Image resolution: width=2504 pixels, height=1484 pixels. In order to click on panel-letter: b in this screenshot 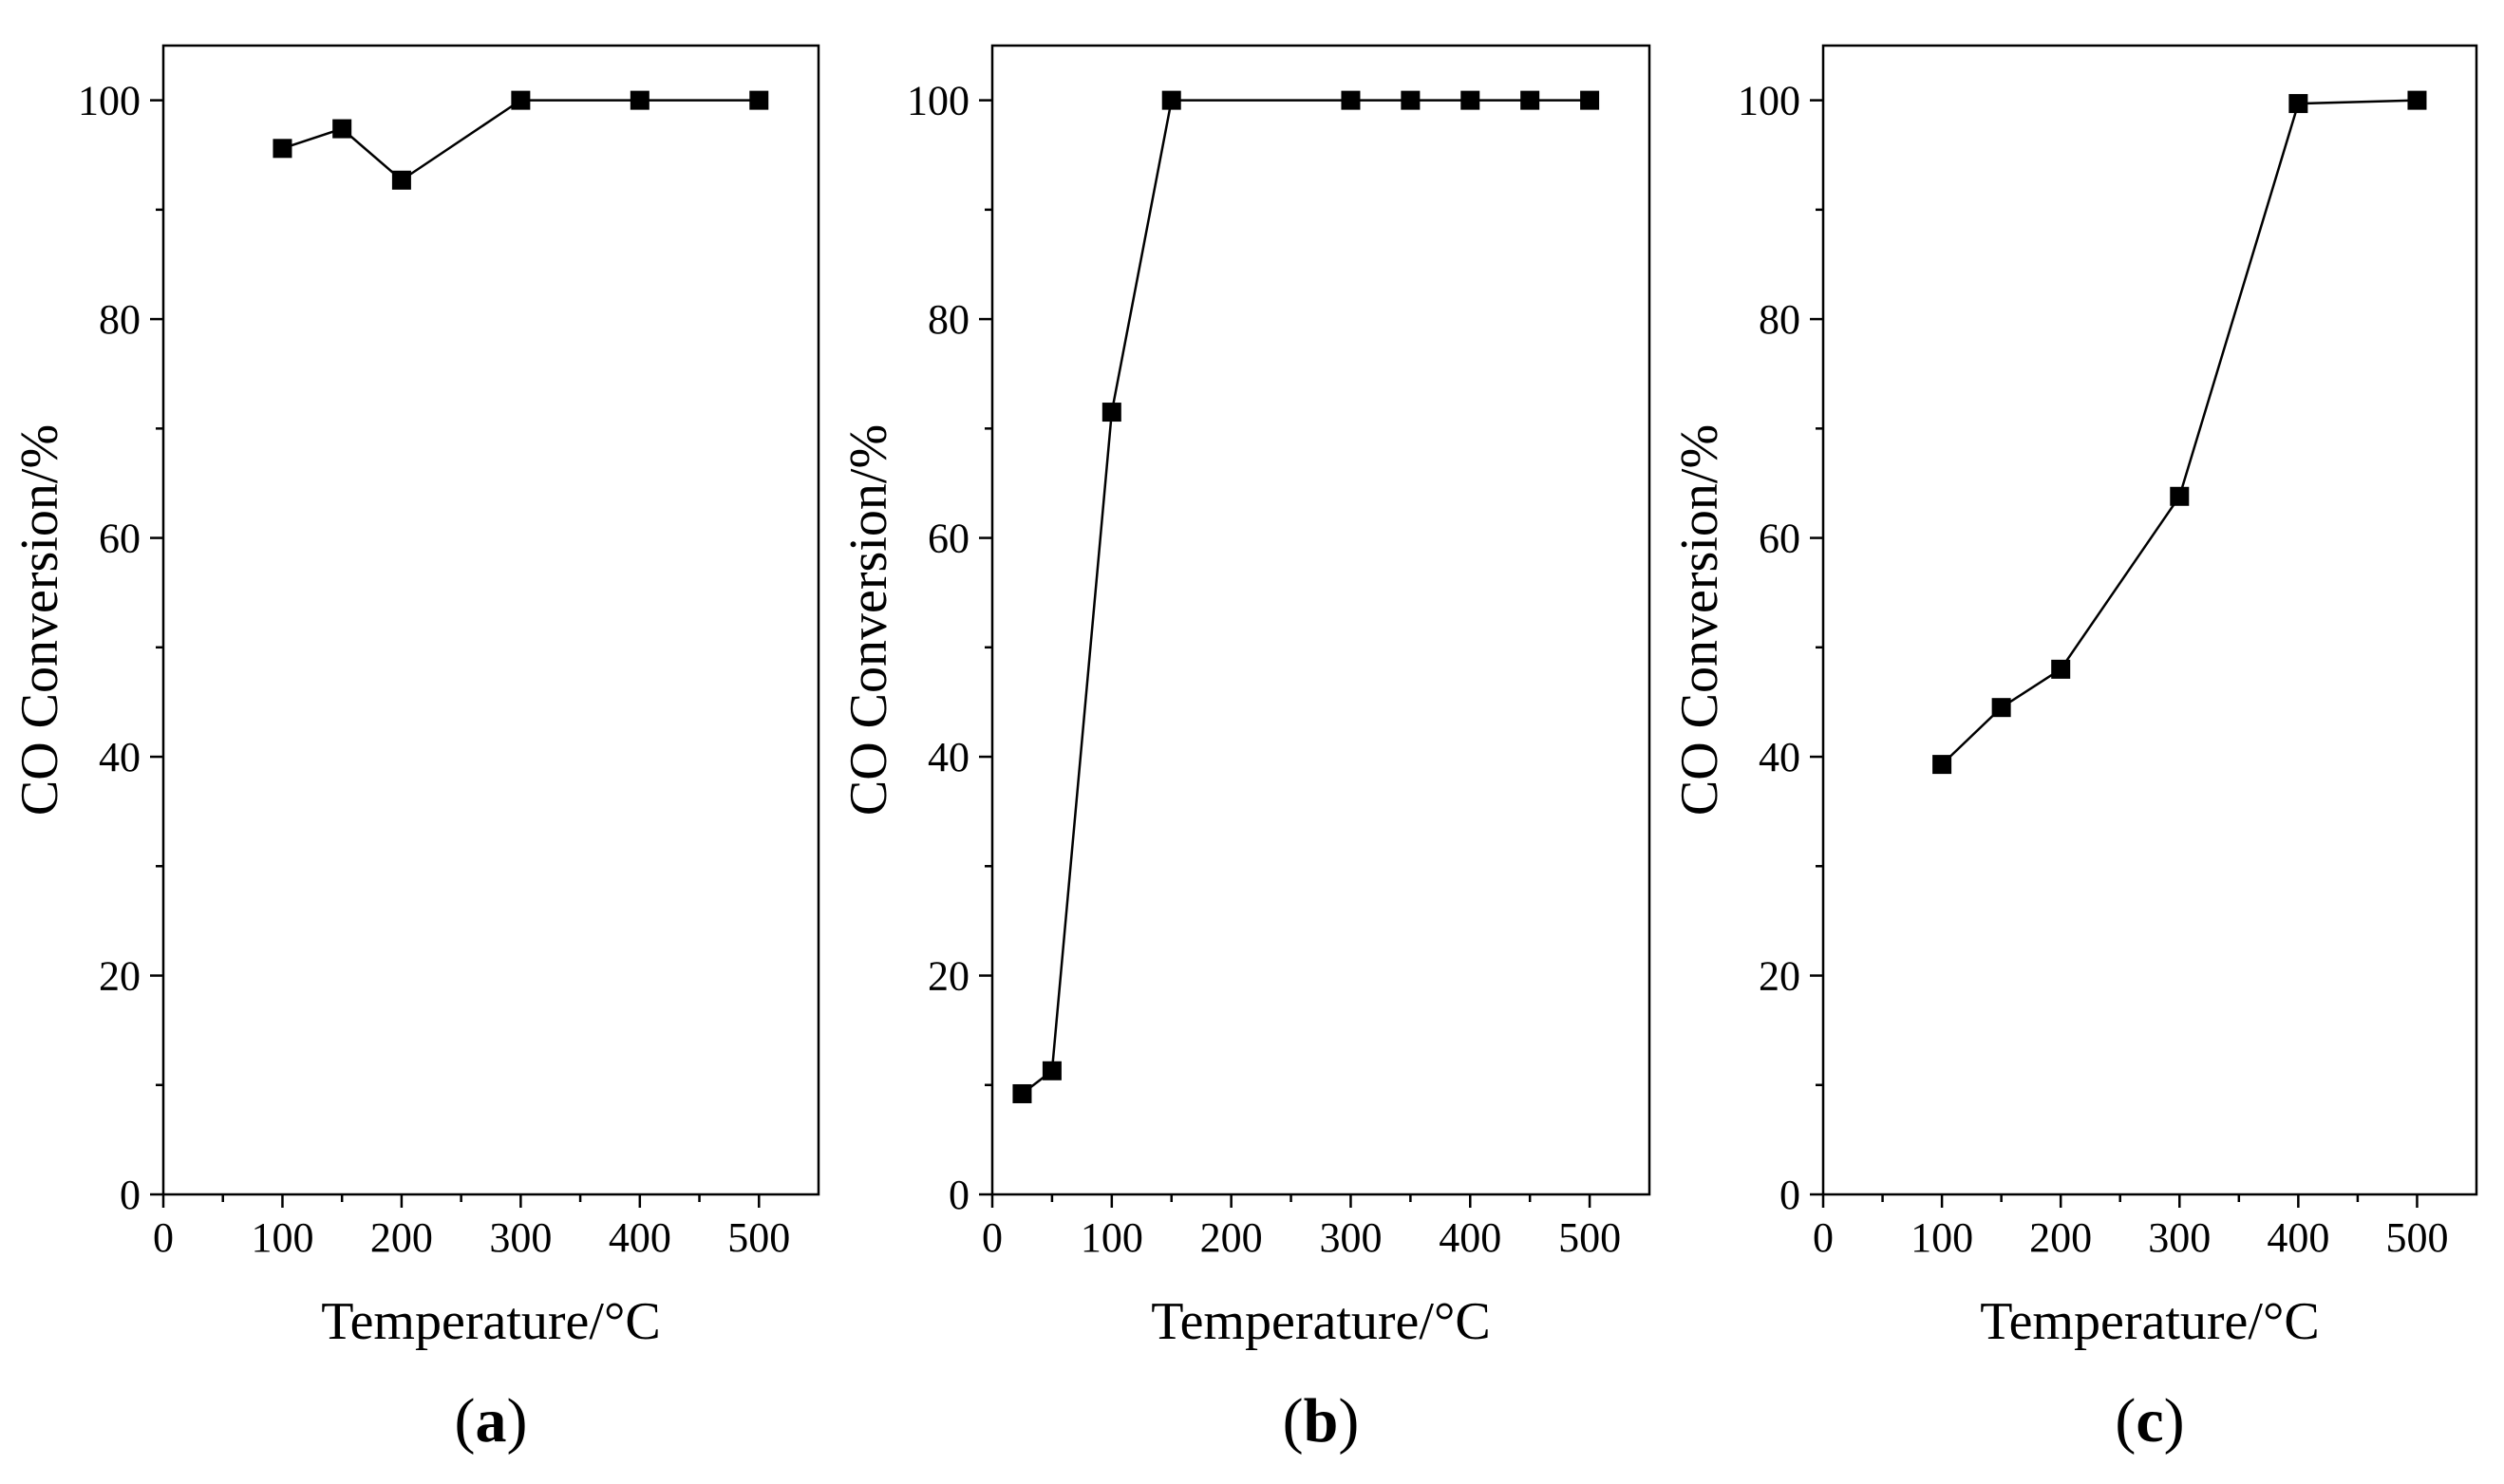, I will do `click(1322, 1421)`.